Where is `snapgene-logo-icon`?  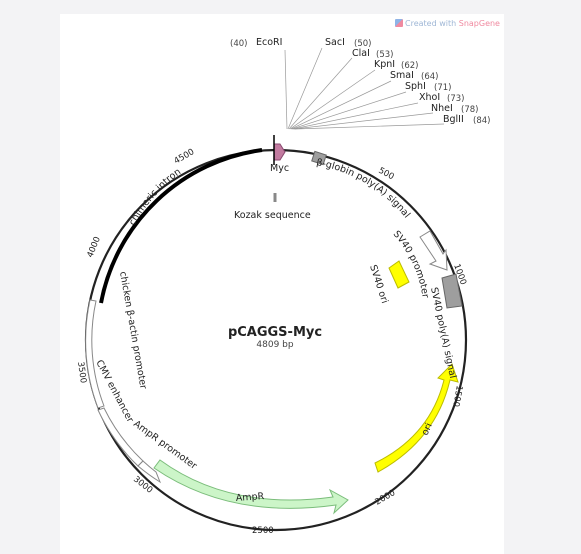
snapgene-logo-icon is located at coordinates (399, 23).